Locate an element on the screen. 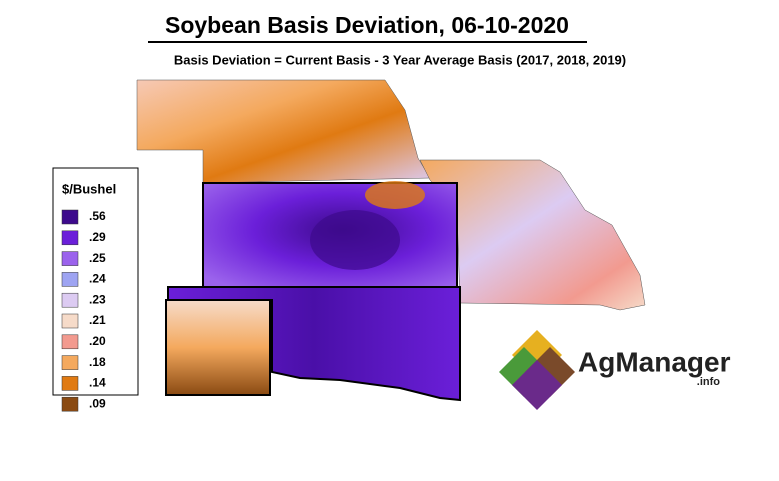  legend-label: .23 is located at coordinates (97, 299).